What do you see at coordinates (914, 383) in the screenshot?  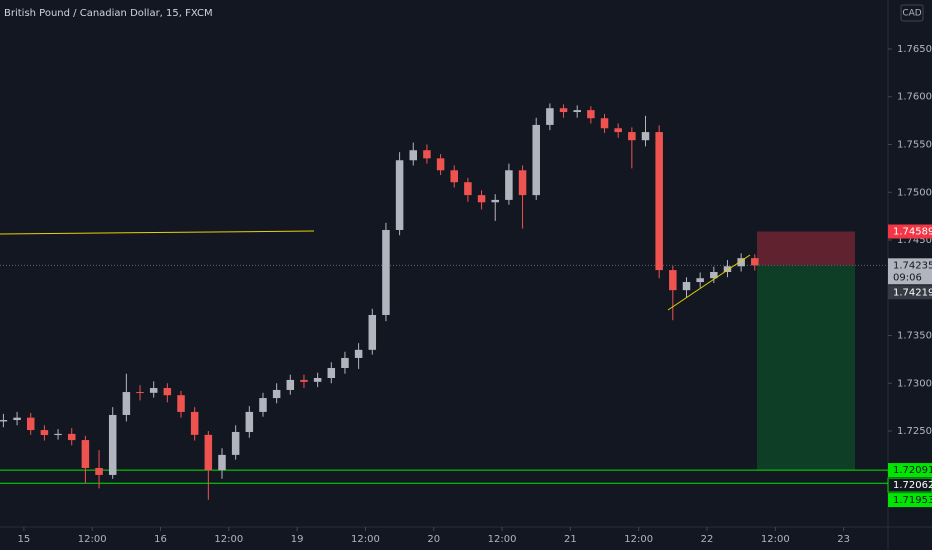 I see `y-tick-label: 1.73000` at bounding box center [914, 383].